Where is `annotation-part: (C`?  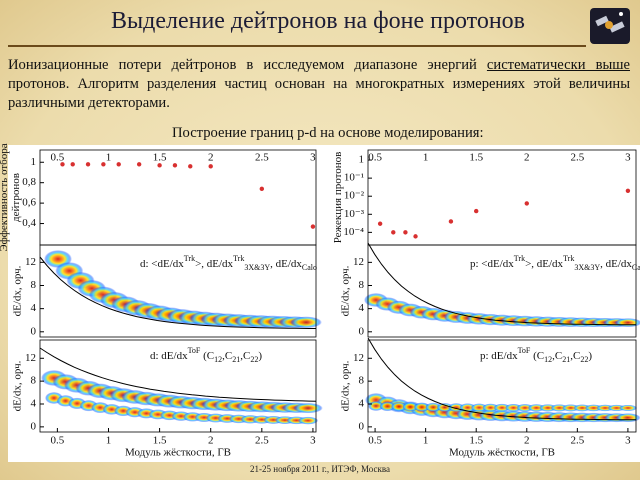 annotation-part: (C is located at coordinates (537, 356).